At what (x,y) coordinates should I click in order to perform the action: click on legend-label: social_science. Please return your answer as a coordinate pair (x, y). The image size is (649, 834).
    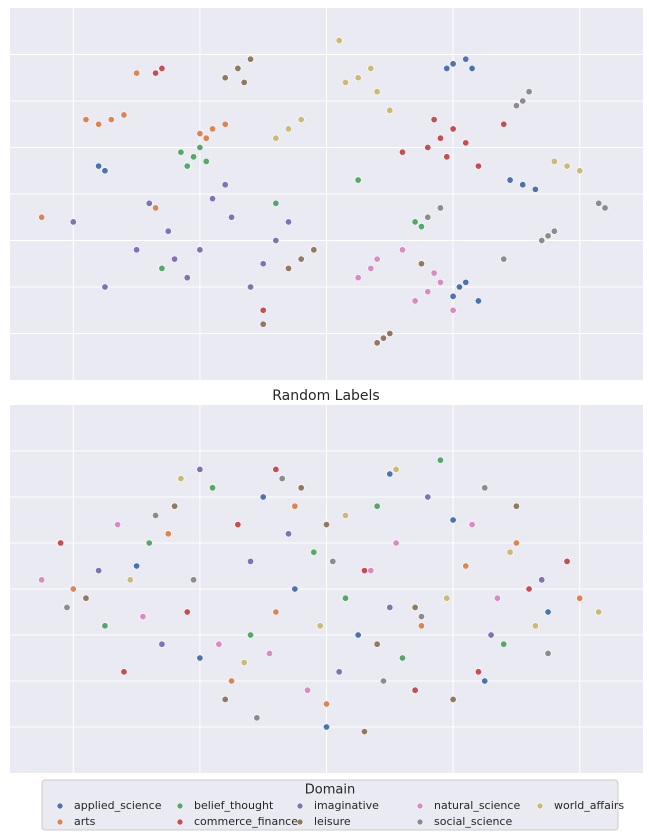
    Looking at the image, I should click on (473, 821).